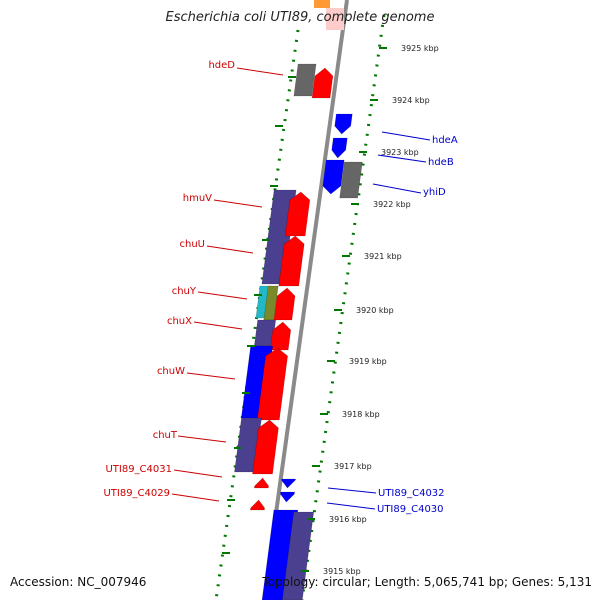  Describe the element at coordinates (260, 71) in the screenshot. I see `leader-line-hded` at that location.